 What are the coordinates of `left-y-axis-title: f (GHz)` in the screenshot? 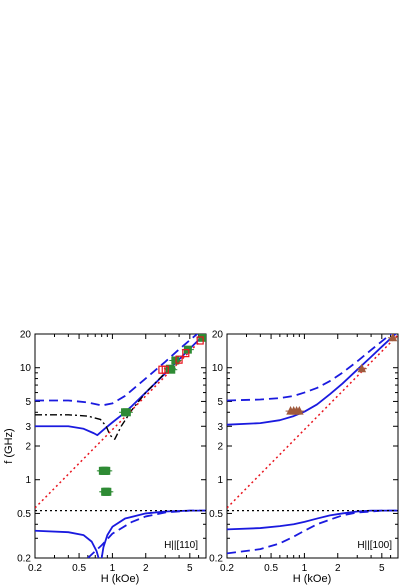 It's located at (9, 445).